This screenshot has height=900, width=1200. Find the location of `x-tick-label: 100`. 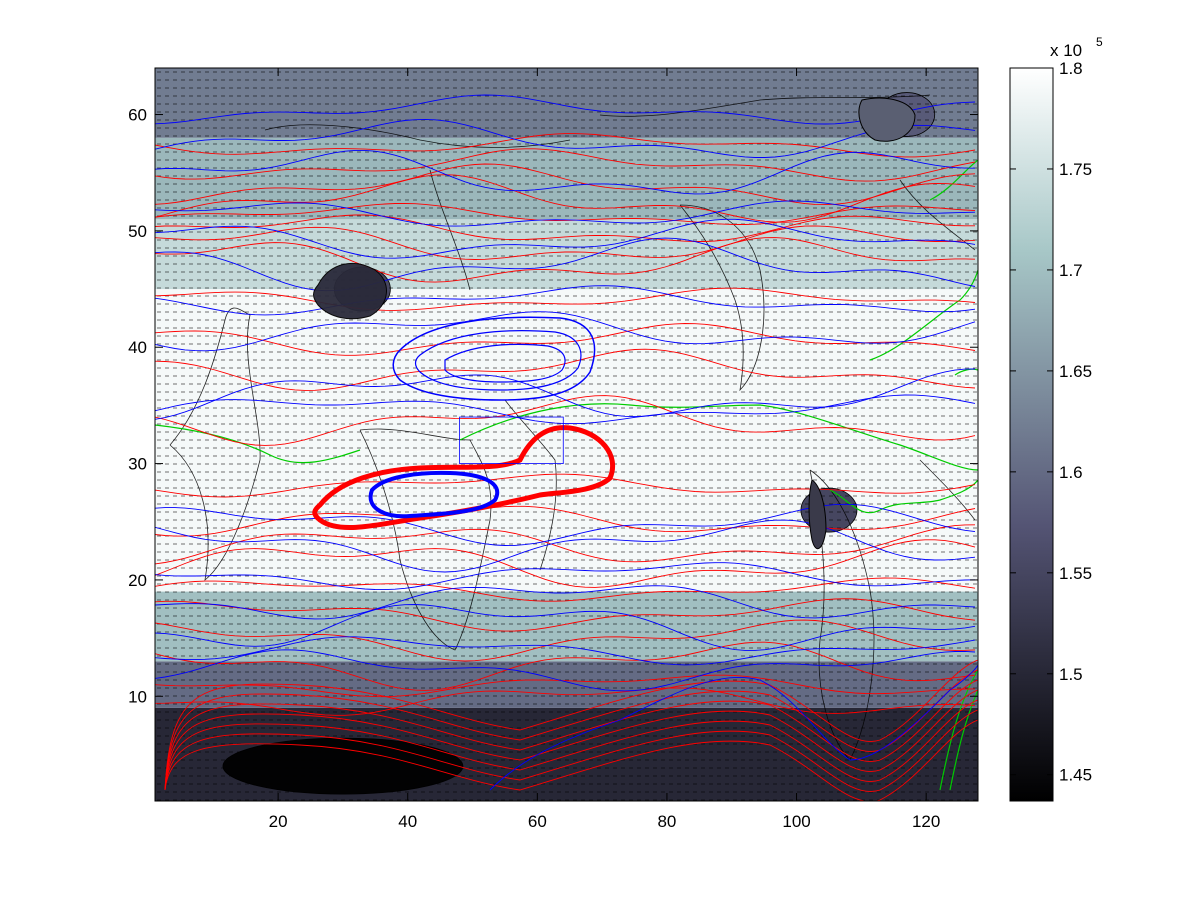

x-tick-label: 100 is located at coordinates (796, 821).